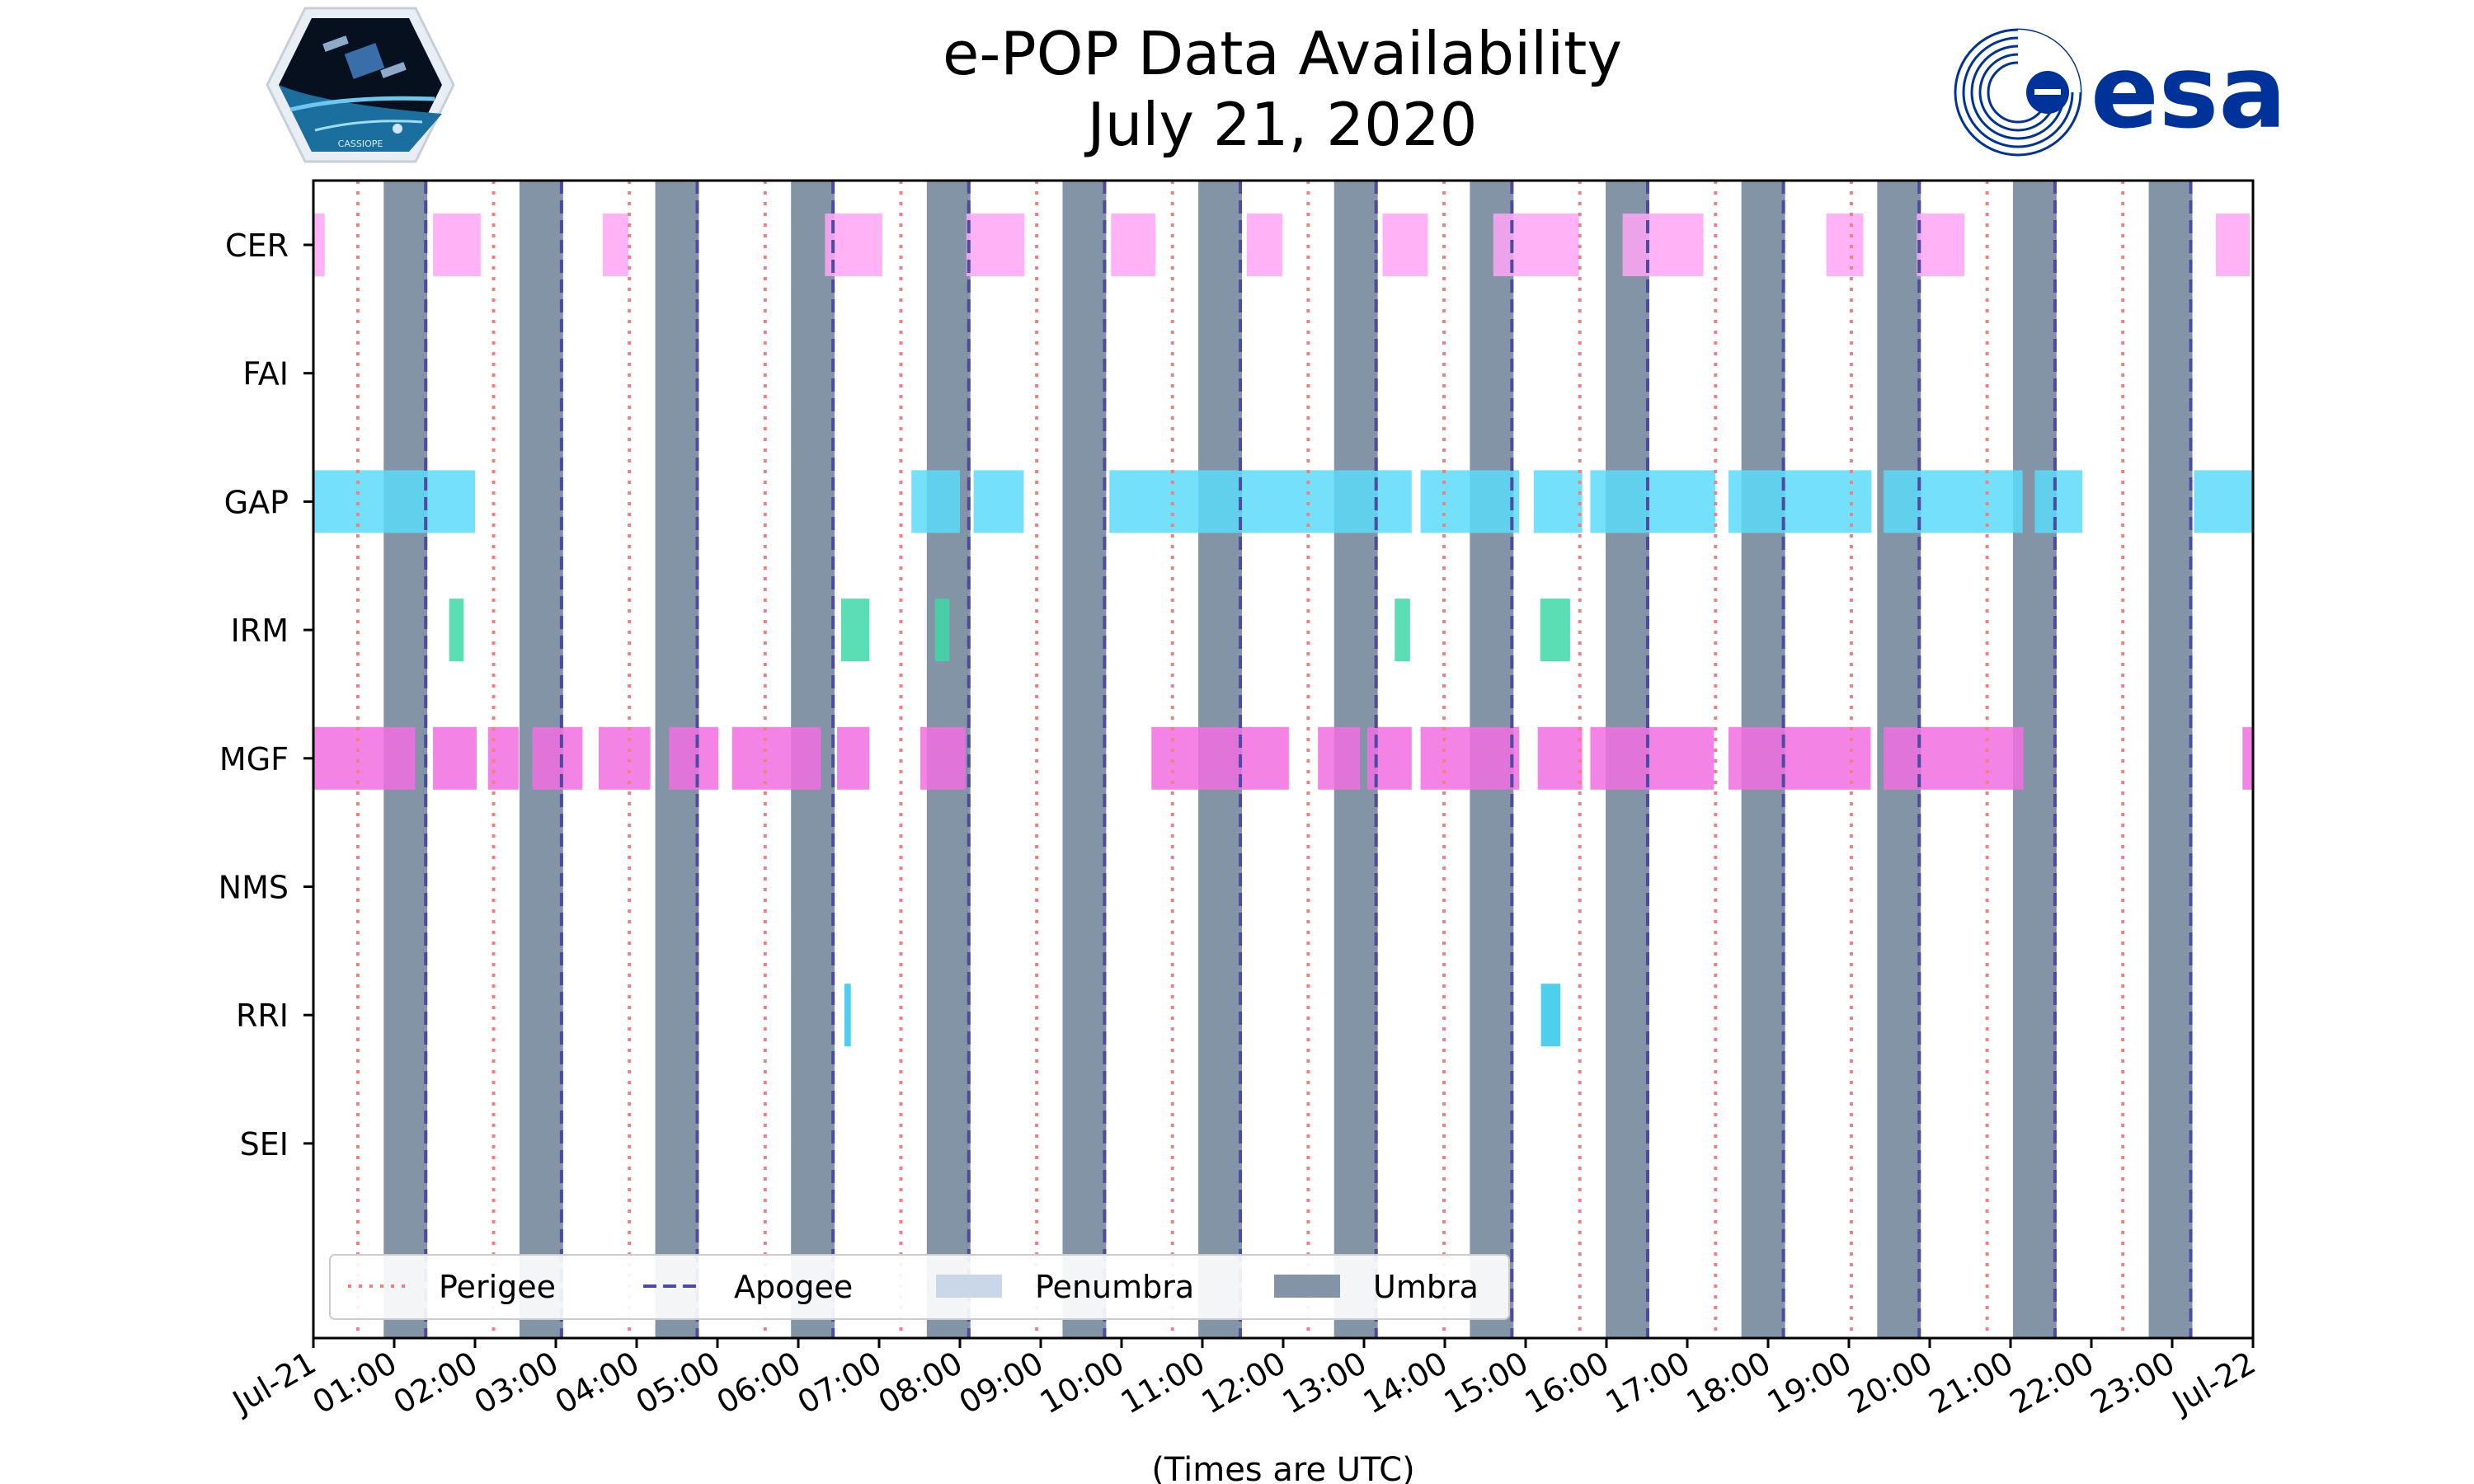 This screenshot has width=2474, height=1484. What do you see at coordinates (1082, 1383) in the screenshot?
I see `x-tick-label: 10:00` at bounding box center [1082, 1383].